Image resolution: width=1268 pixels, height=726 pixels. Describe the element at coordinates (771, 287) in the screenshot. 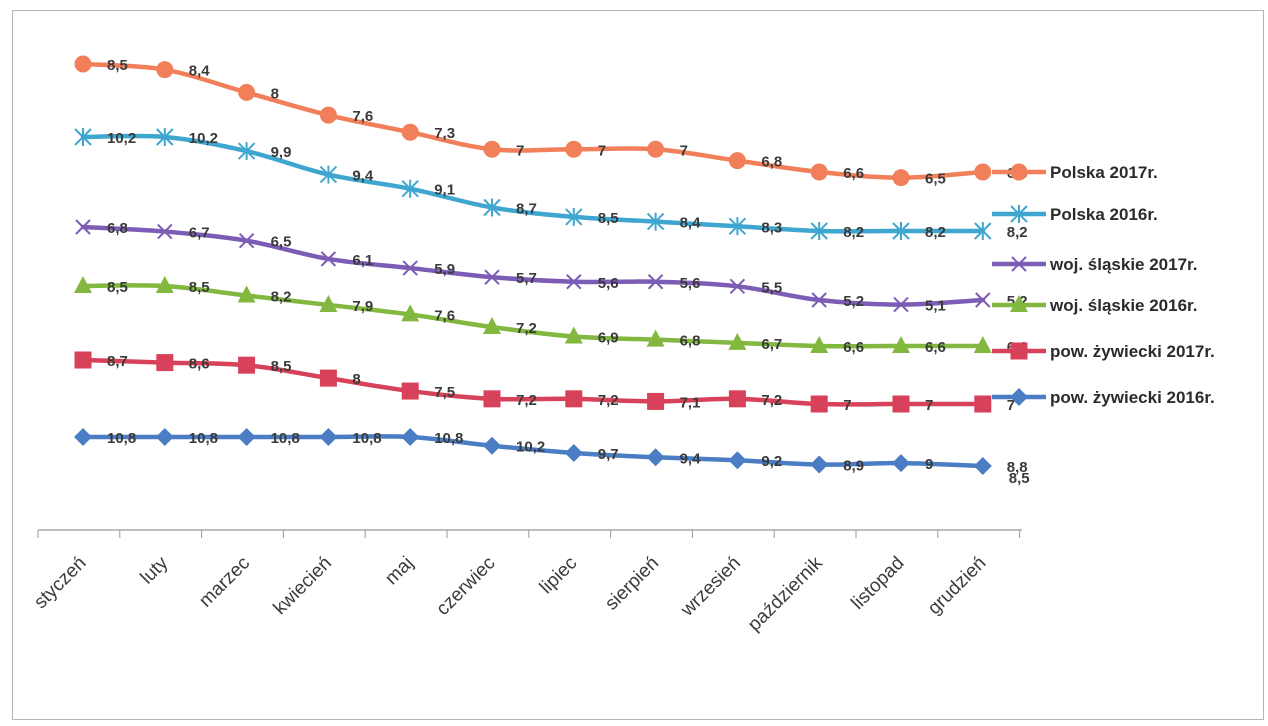

I see `data-label: 5,5` at that location.